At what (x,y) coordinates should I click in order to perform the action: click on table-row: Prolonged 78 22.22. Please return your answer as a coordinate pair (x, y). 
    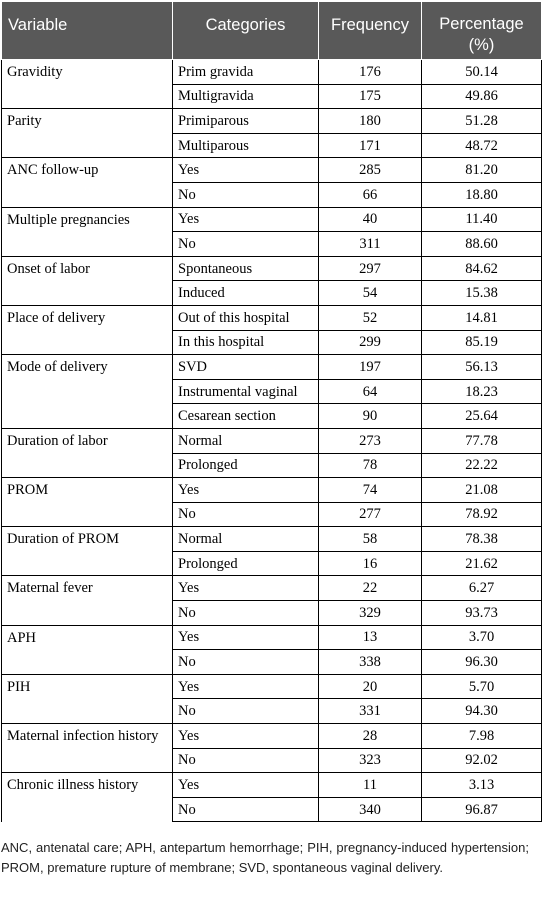
    Looking at the image, I should click on (272, 465).